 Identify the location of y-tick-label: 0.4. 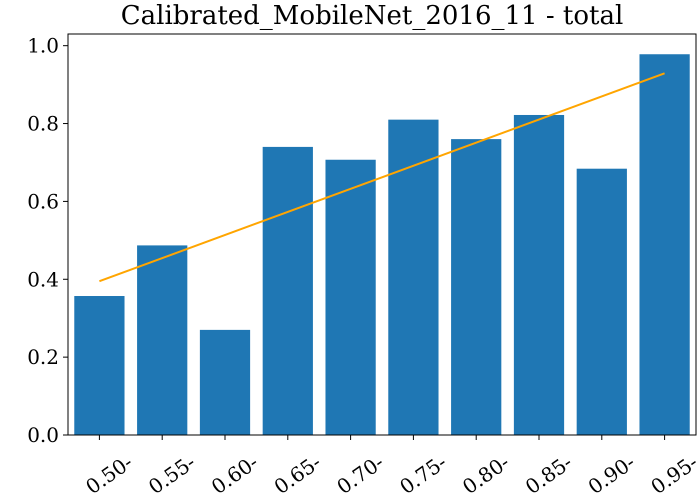
(43, 279).